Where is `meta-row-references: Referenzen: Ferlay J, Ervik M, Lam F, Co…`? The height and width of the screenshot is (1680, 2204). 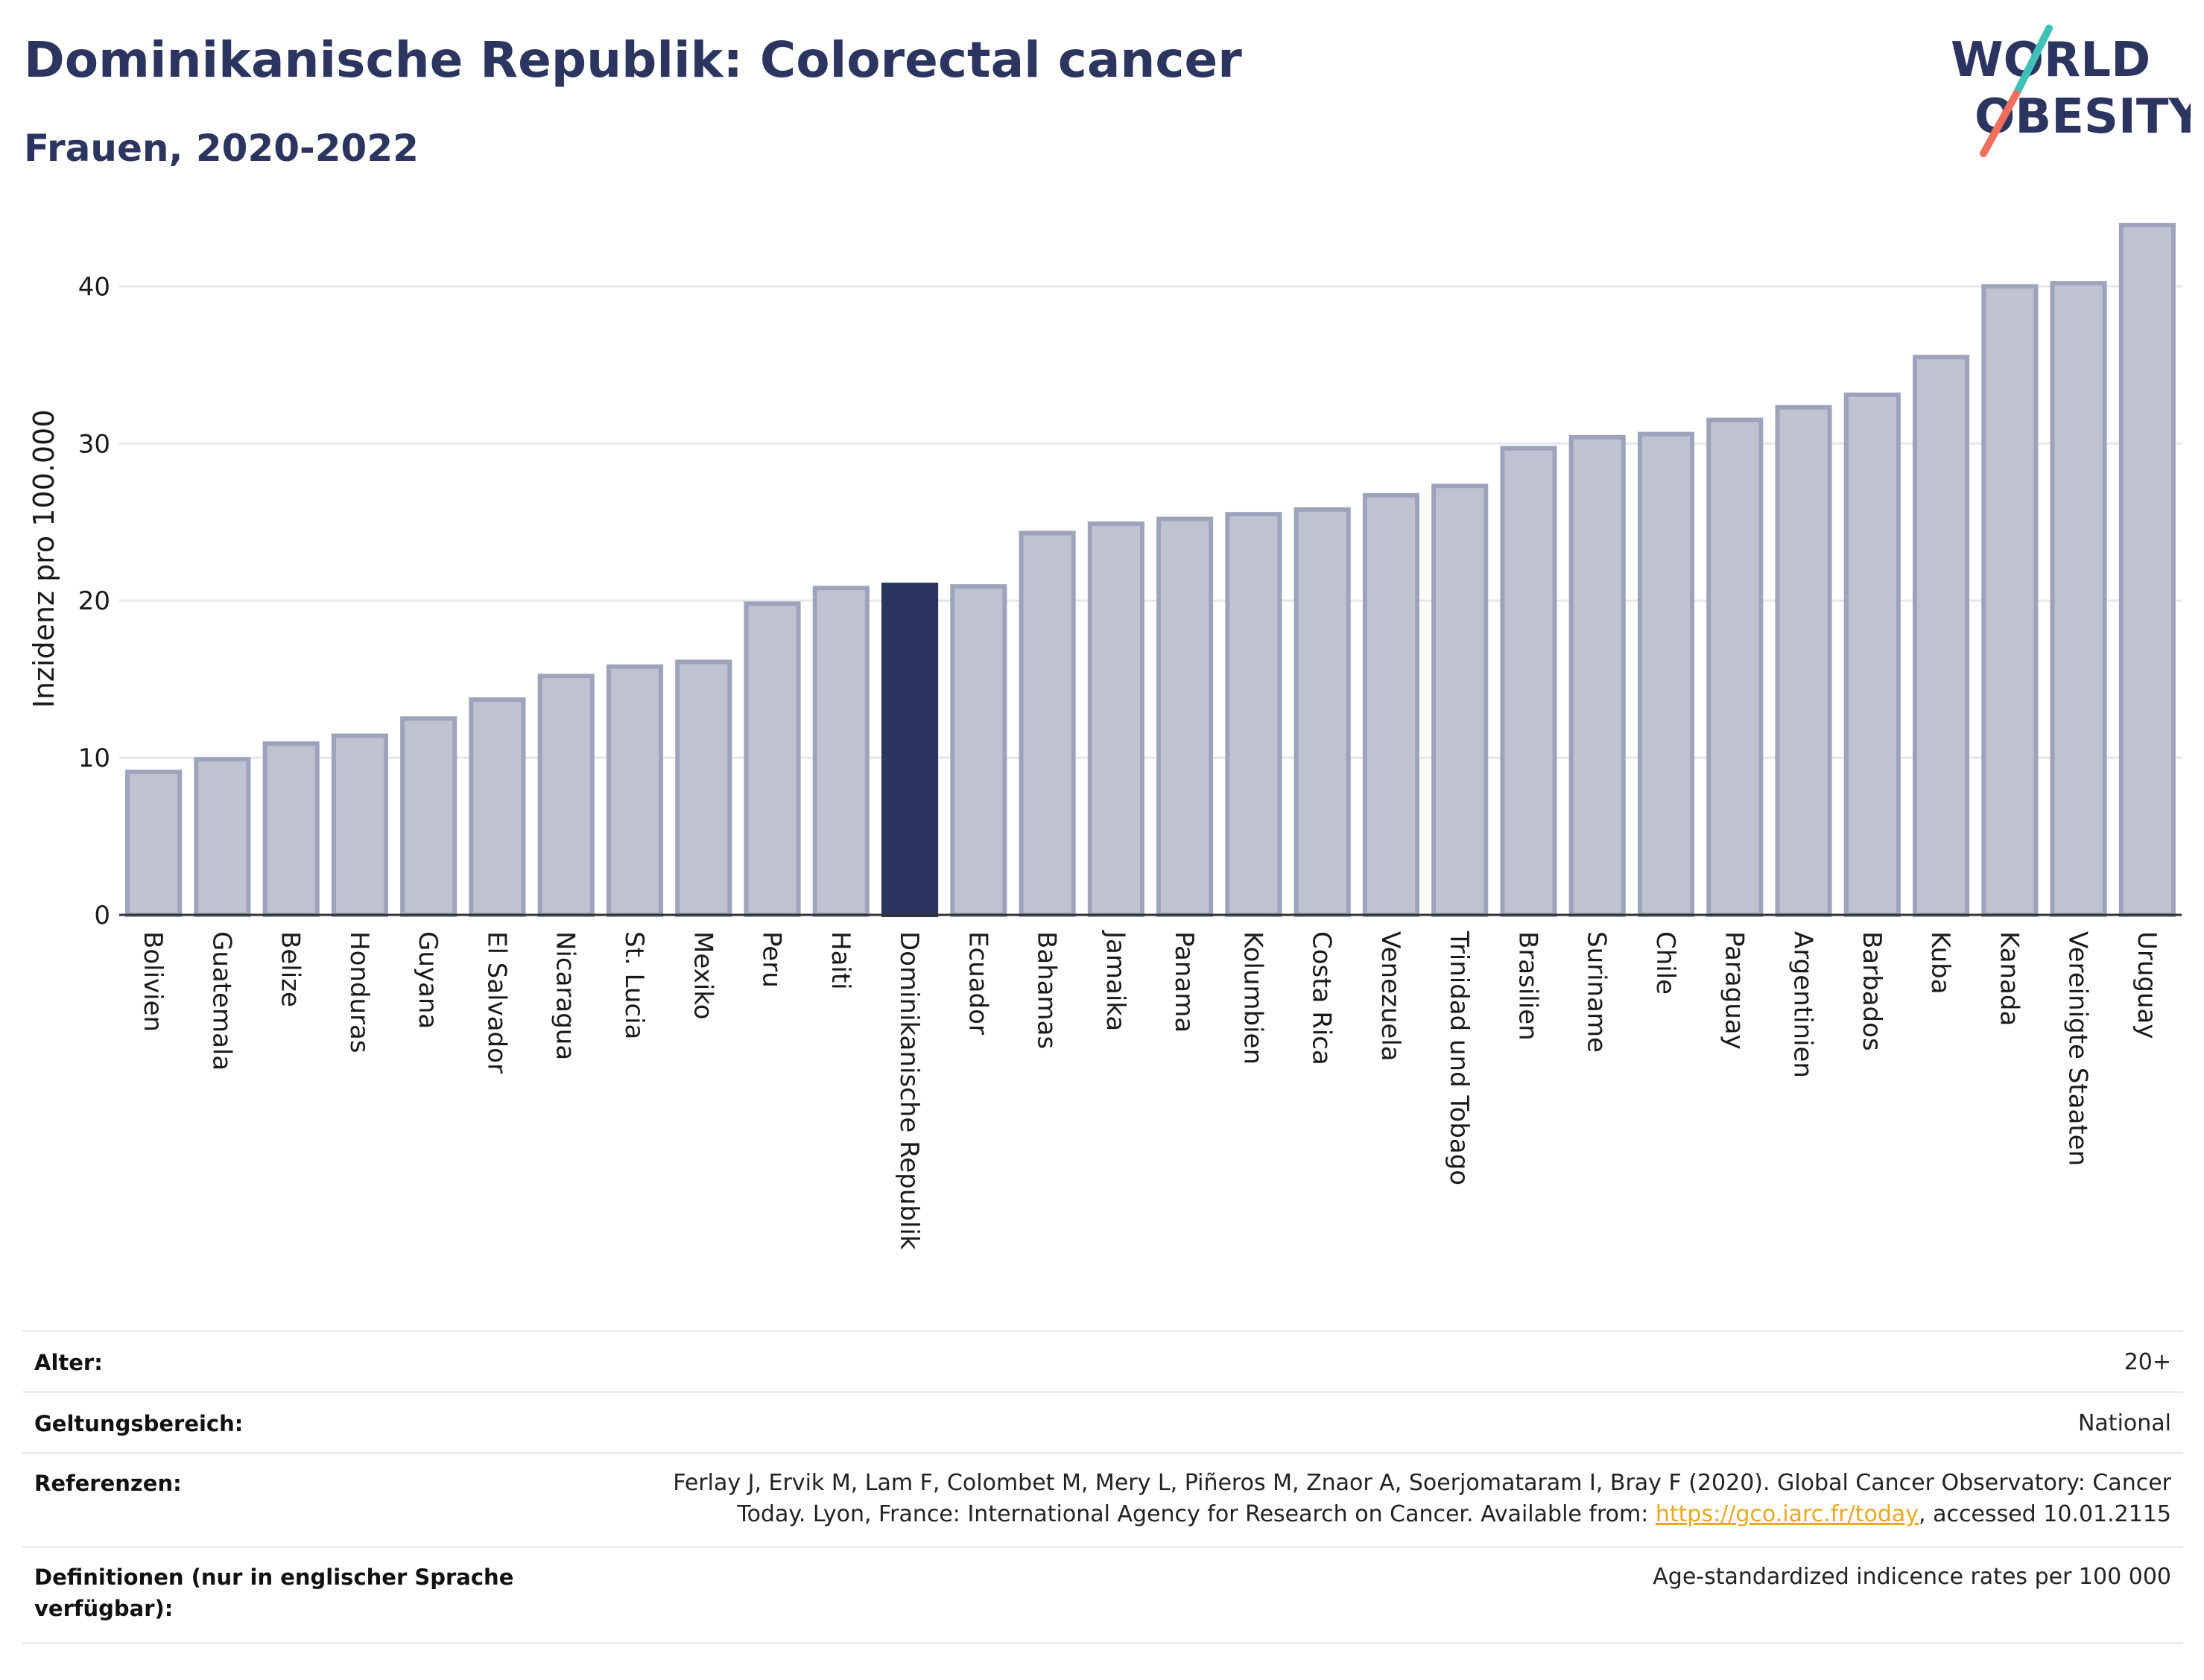
meta-row-references: Referenzen: Ferlay J, Ervik M, Lam F, Co… is located at coordinates (1102, 1500).